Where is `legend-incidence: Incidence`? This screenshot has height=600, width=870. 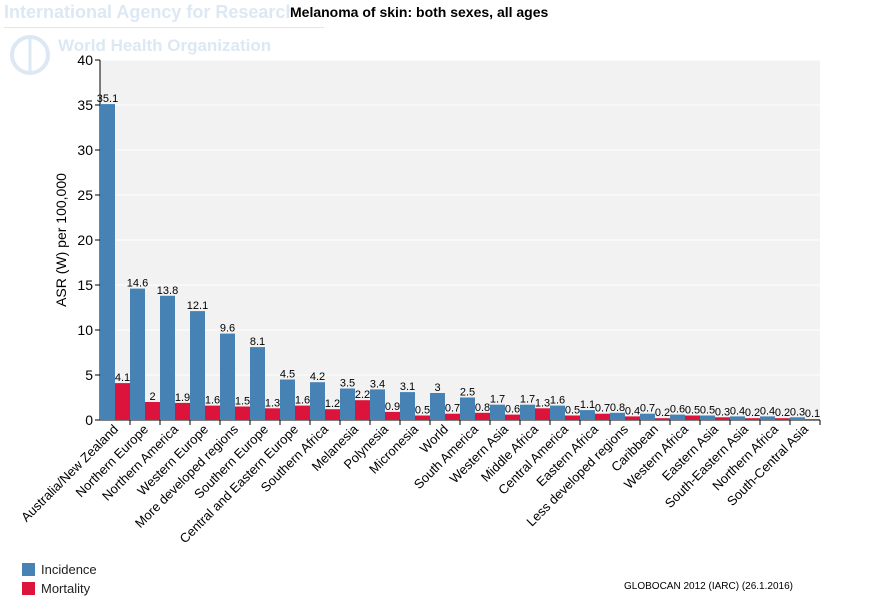 legend-incidence: Incidence is located at coordinates (59, 569).